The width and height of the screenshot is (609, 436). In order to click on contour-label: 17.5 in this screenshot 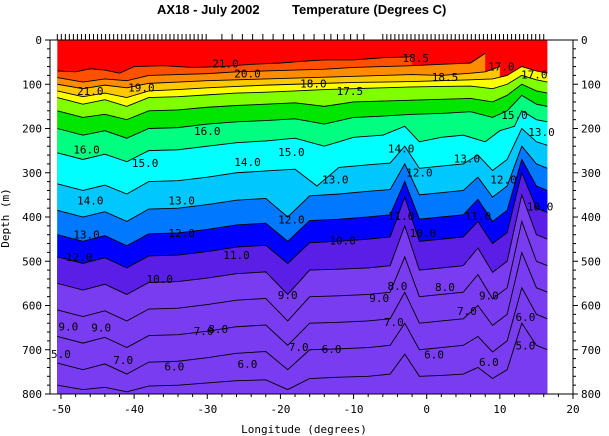, I will do `click(350, 91)`.